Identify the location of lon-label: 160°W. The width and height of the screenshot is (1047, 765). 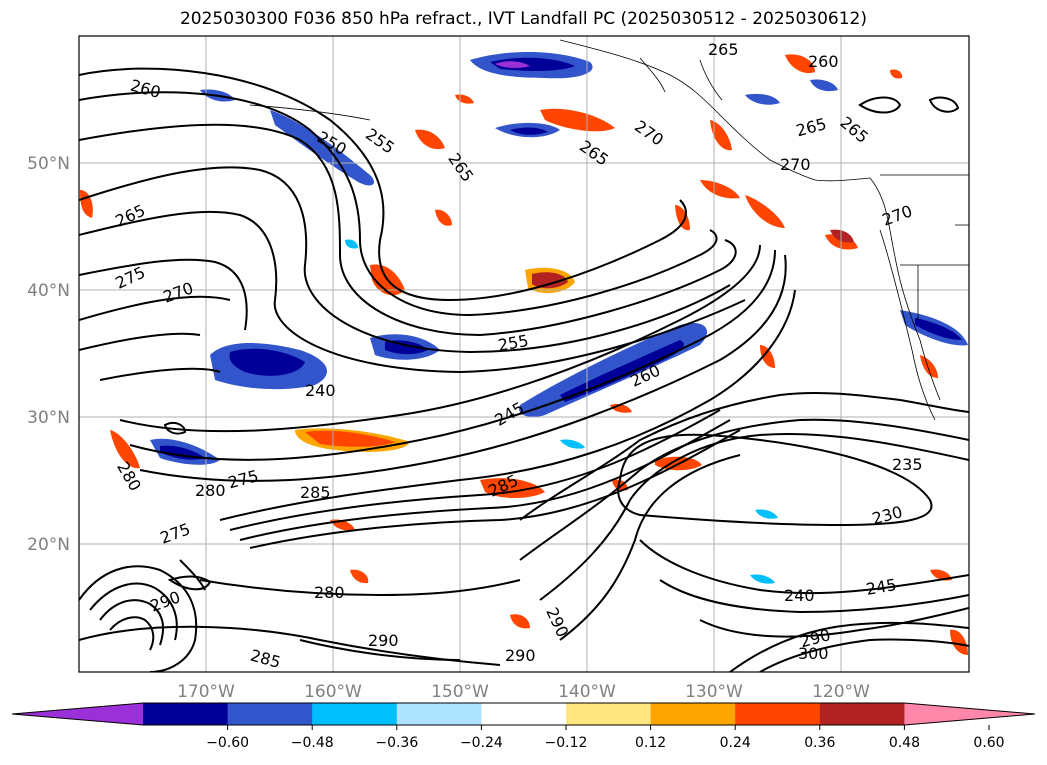
(333, 692).